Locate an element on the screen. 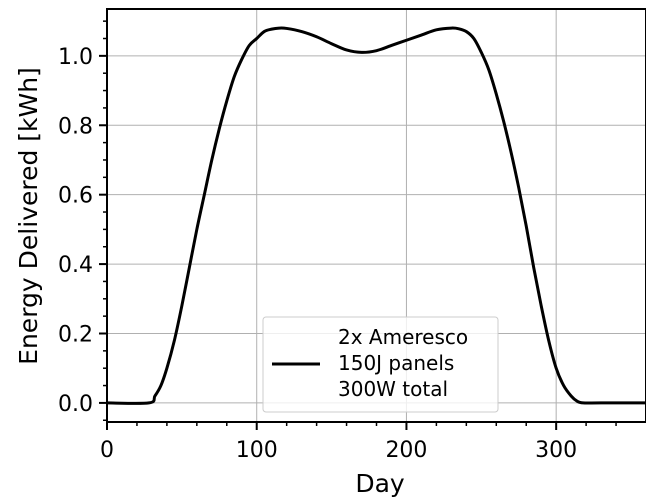 Image resolution: width=646 pixels, height=500 pixels. y-tick-label: 1.0 is located at coordinates (75, 57).